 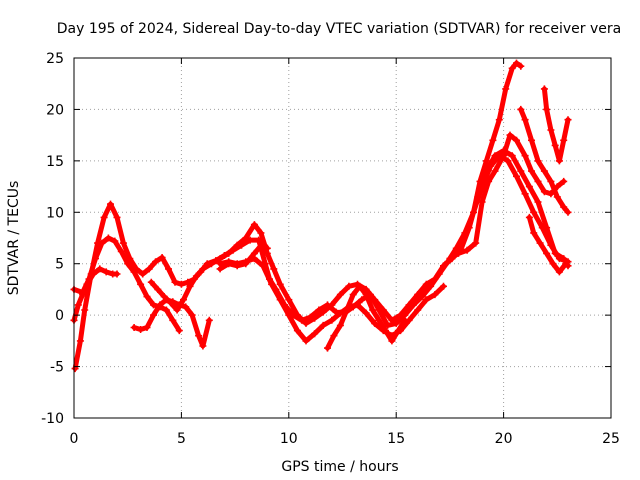 What do you see at coordinates (59, 265) in the screenshot?
I see `y-tick-label: 5` at bounding box center [59, 265].